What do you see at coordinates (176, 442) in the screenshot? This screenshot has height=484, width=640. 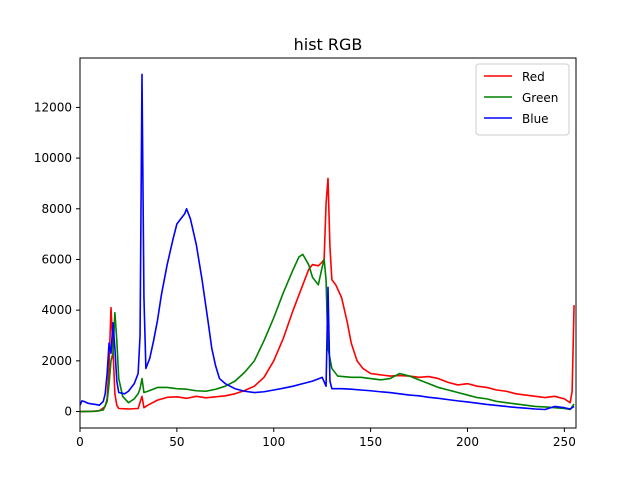 I see `x-tick-label: 50` at bounding box center [176, 442].